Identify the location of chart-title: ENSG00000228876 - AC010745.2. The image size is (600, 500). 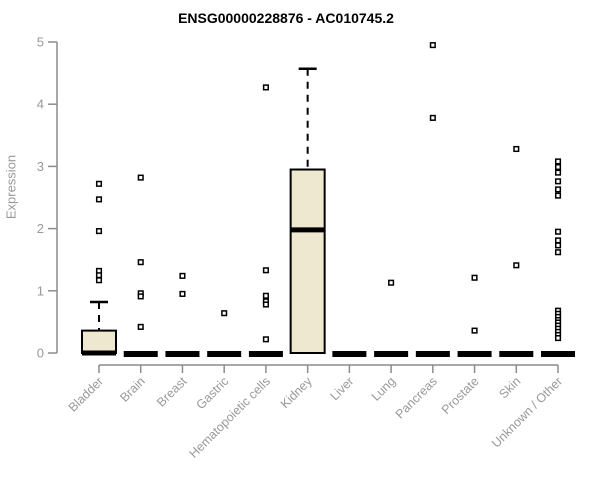
(286, 18).